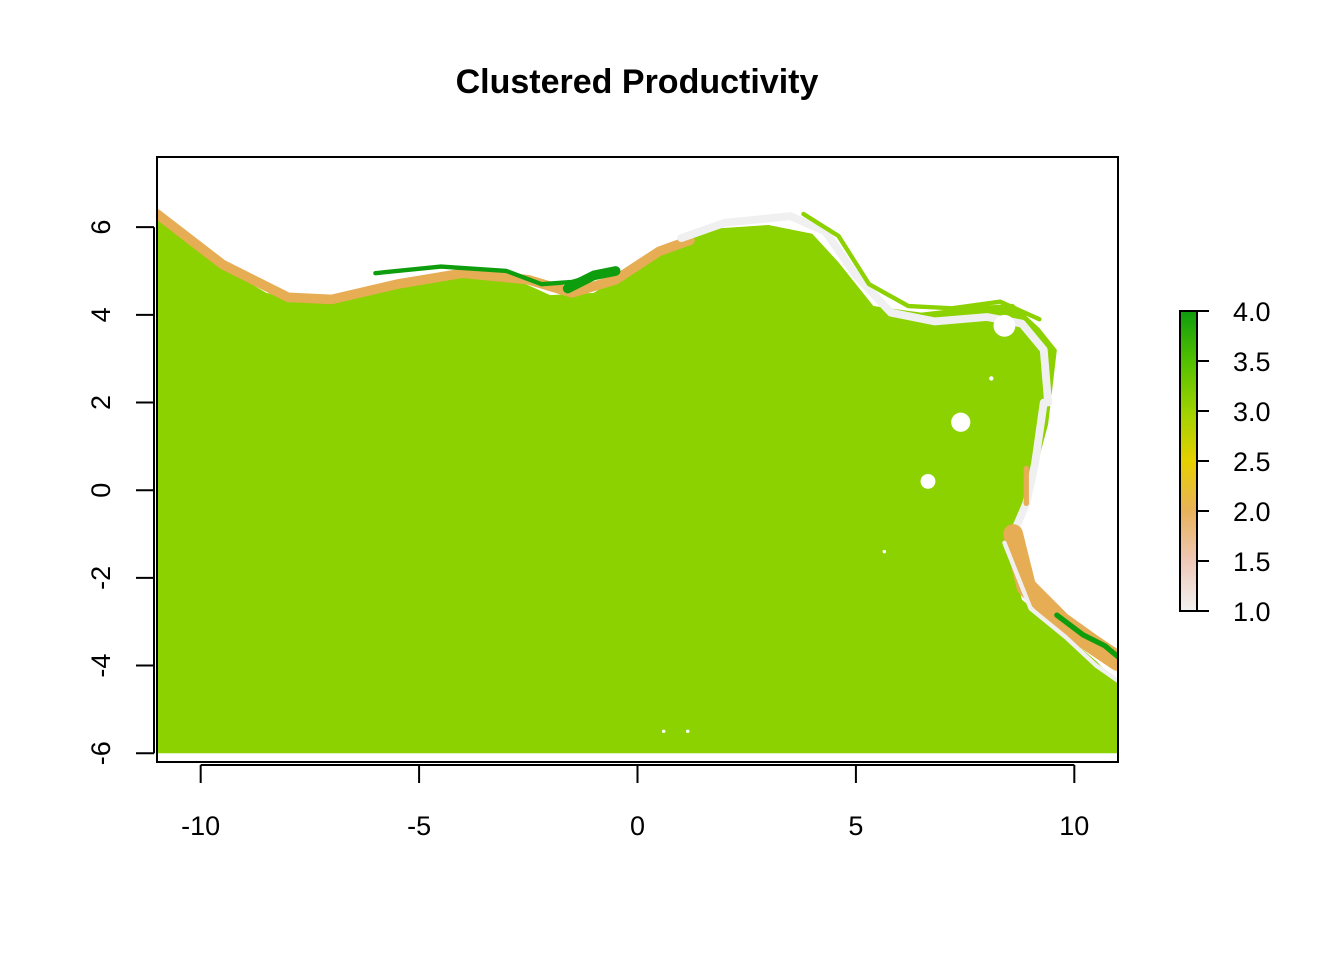  Describe the element at coordinates (1252, 362) in the screenshot. I see `legend-tick-label: 3.5` at that location.